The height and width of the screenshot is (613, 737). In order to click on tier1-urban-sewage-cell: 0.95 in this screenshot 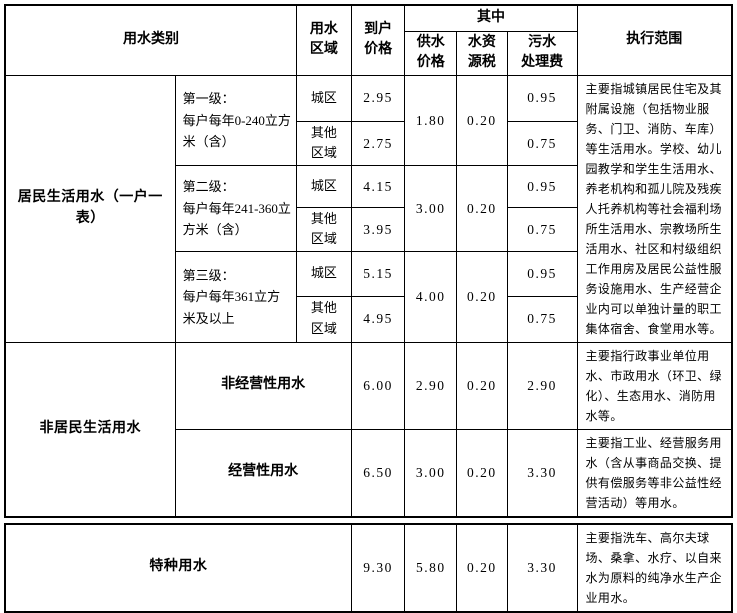, I will do `click(542, 98)`.